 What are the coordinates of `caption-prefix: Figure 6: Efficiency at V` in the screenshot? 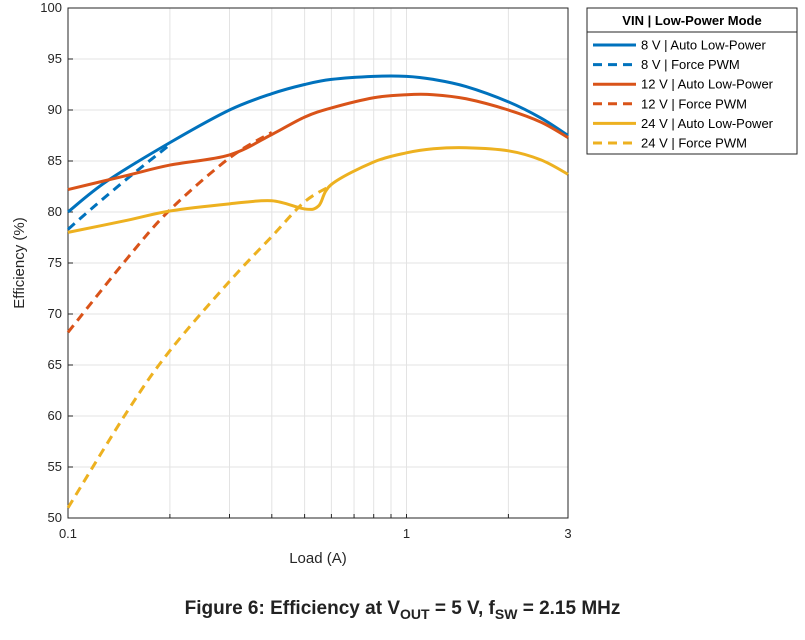 It's located at (292, 608).